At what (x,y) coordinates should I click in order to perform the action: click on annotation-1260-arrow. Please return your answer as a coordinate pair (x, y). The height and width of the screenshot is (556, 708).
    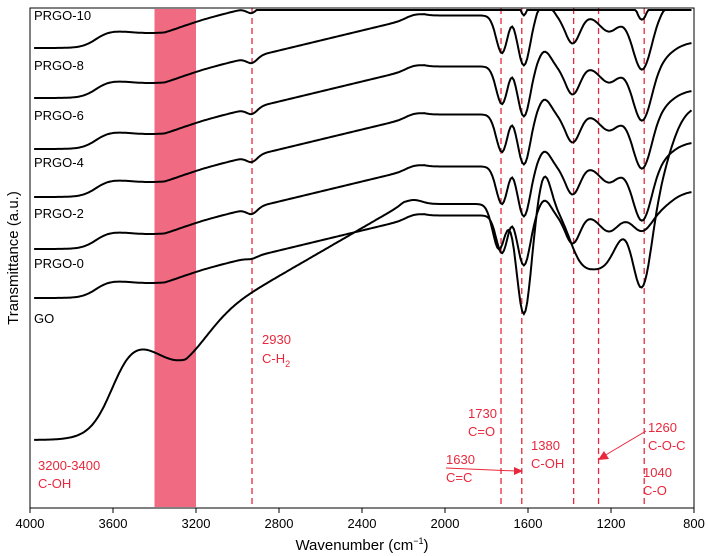
    Looking at the image, I should click on (625, 443).